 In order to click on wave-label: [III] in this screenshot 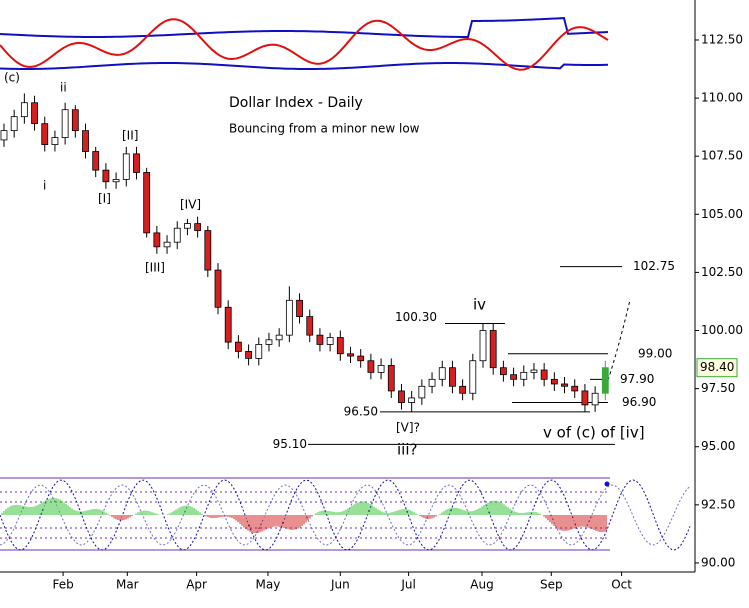, I will do `click(155, 268)`.